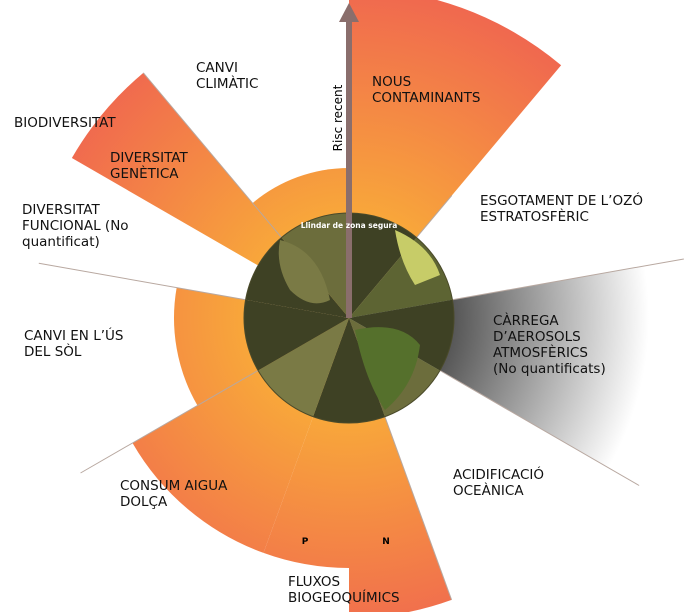 Image resolution: width=691 pixels, height=612 pixels. What do you see at coordinates (338, 117) in the screenshot?
I see `arrow-label: Risc recent` at bounding box center [338, 117].